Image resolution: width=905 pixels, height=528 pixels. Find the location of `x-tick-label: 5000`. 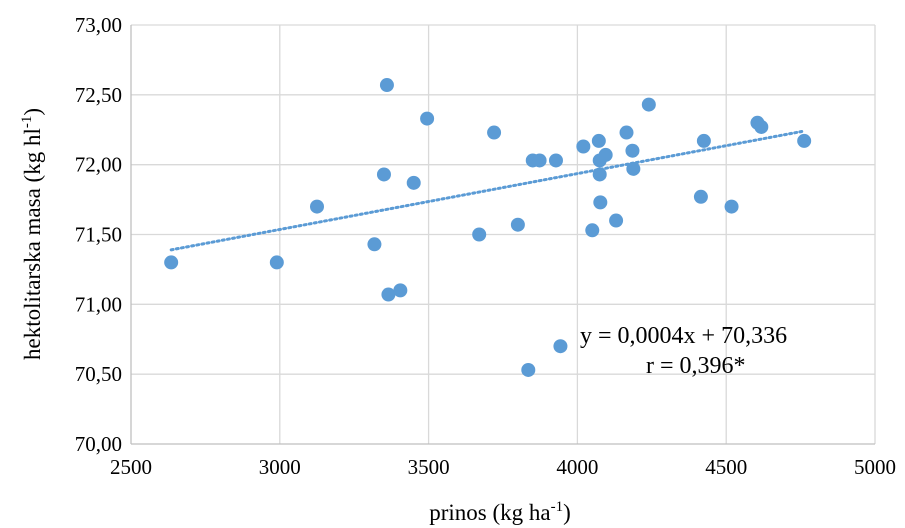

x-tick-label: 5000 is located at coordinates (875, 467).